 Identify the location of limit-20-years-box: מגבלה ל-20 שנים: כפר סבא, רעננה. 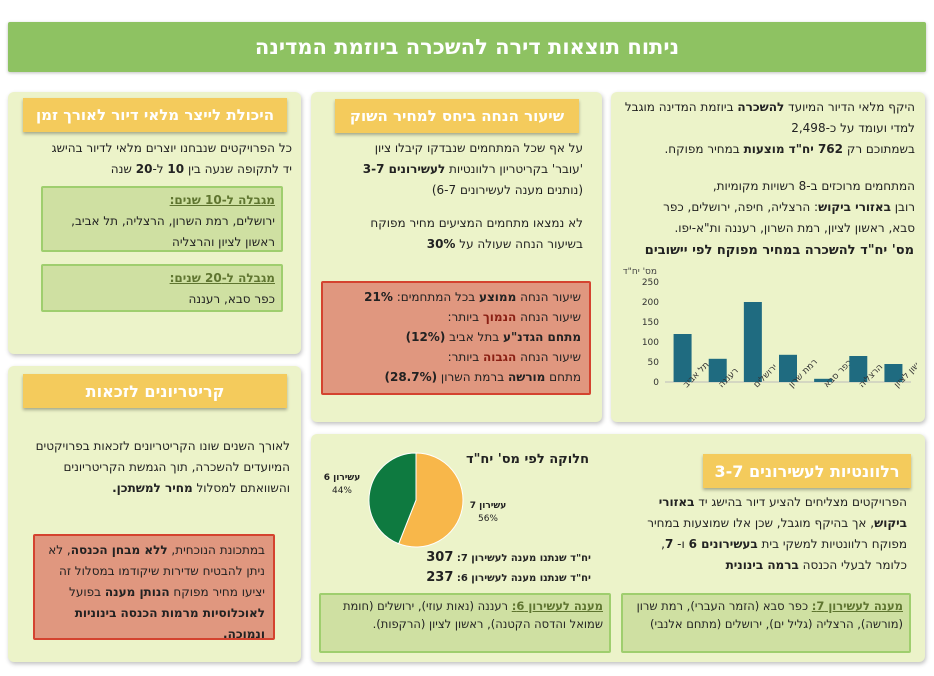
(162, 288).